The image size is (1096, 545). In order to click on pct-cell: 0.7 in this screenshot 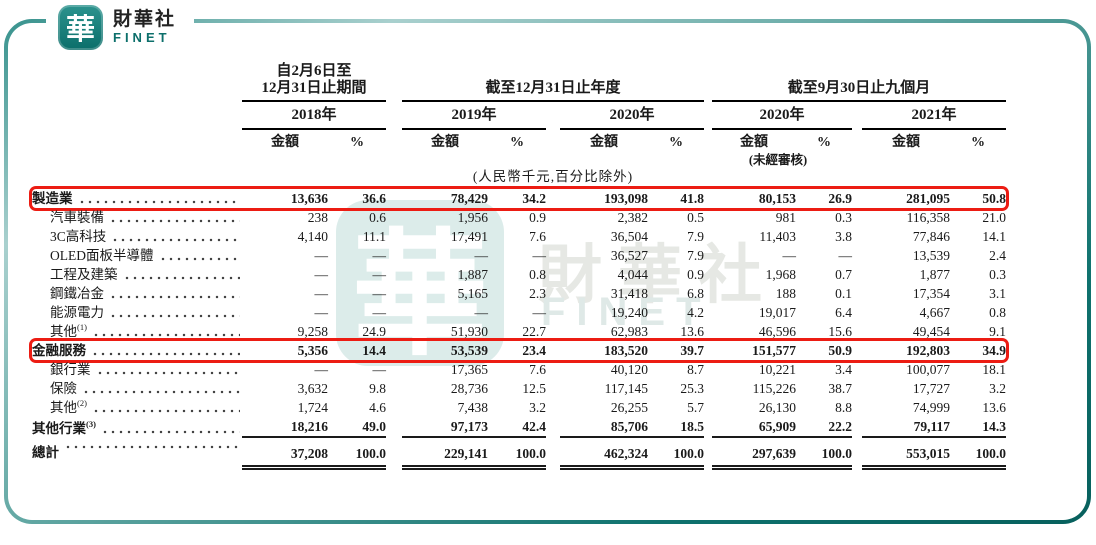, I will do `click(843, 274)`.